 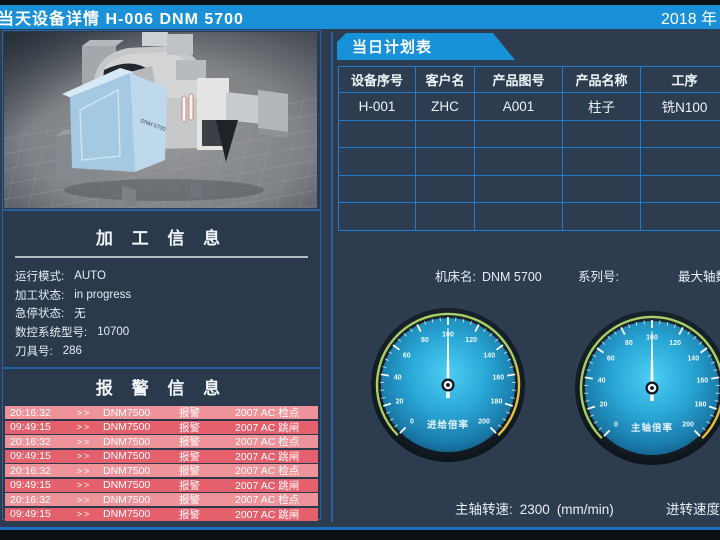 I want to click on feed-speed-stat: 进转速度, so click(x=693, y=508).